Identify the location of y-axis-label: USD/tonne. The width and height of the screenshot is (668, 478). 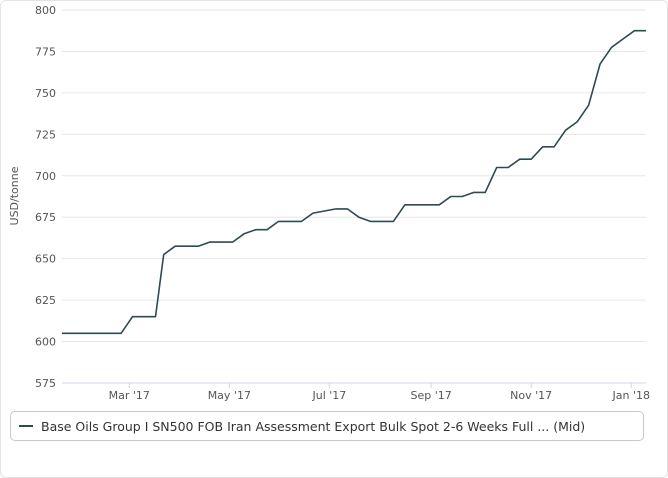
(14, 195).